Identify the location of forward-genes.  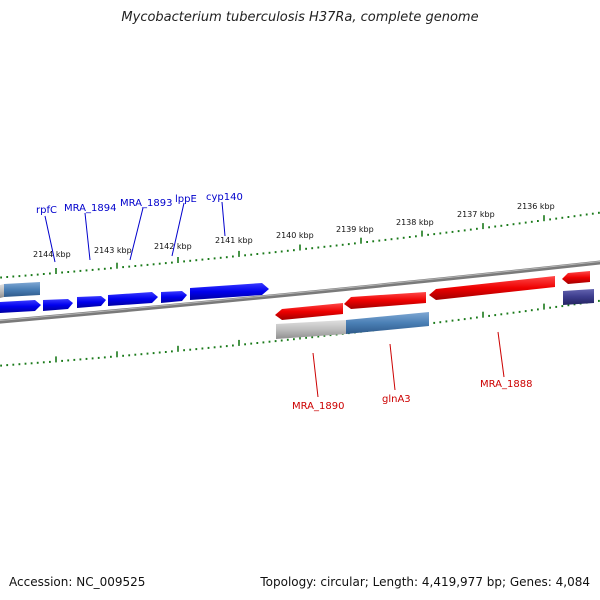
(134, 297).